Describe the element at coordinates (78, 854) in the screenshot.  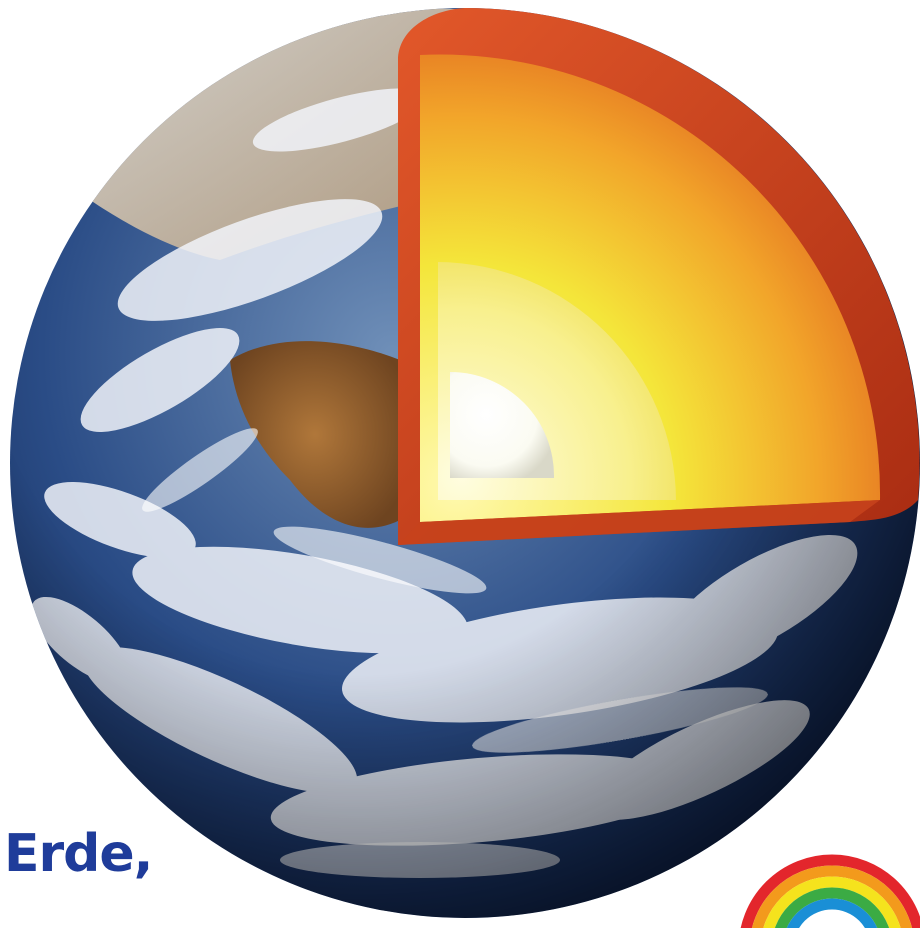
I see `caption-title: Erde,` at that location.